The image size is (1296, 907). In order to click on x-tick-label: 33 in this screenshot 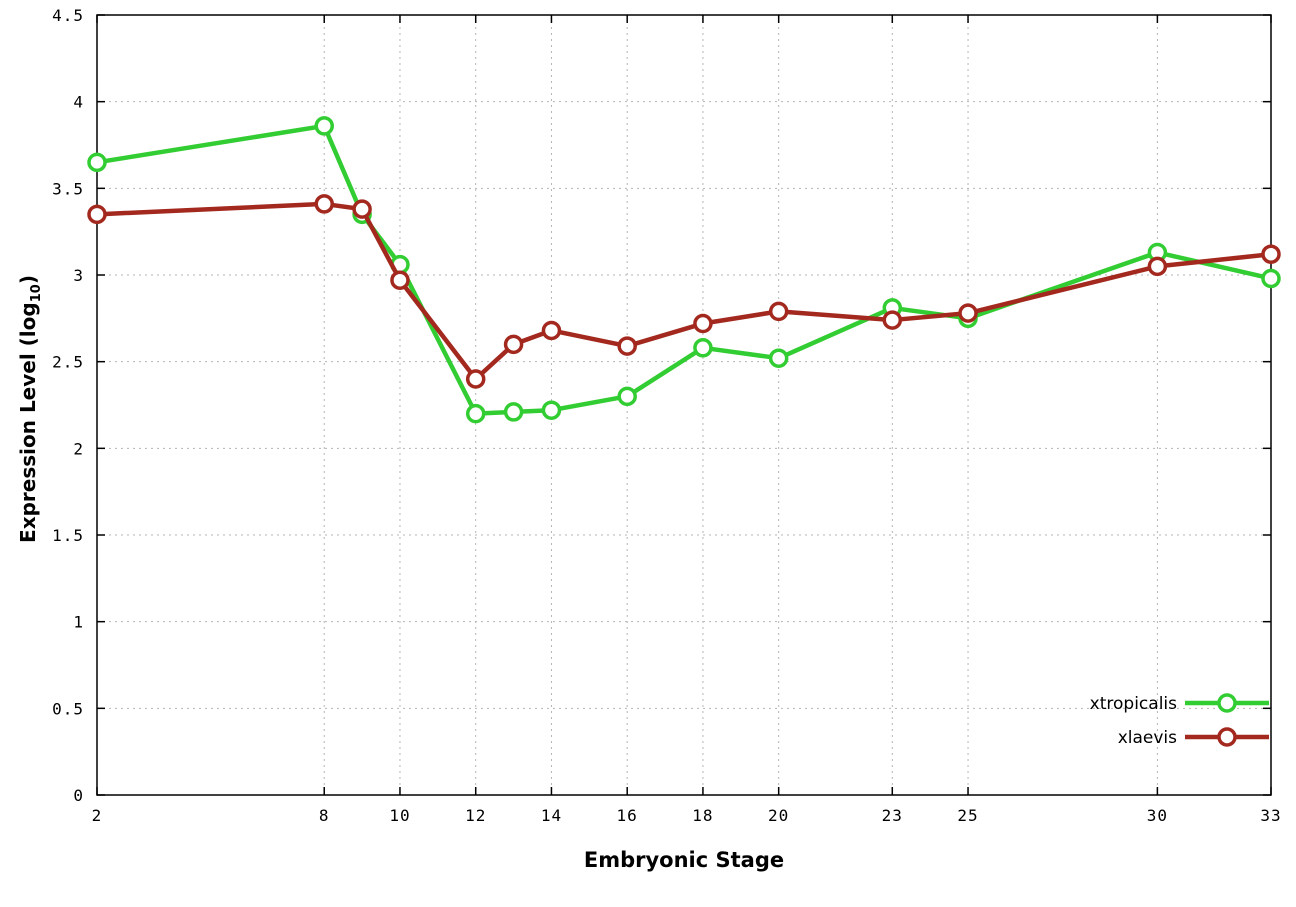, I will do `click(1270, 815)`.